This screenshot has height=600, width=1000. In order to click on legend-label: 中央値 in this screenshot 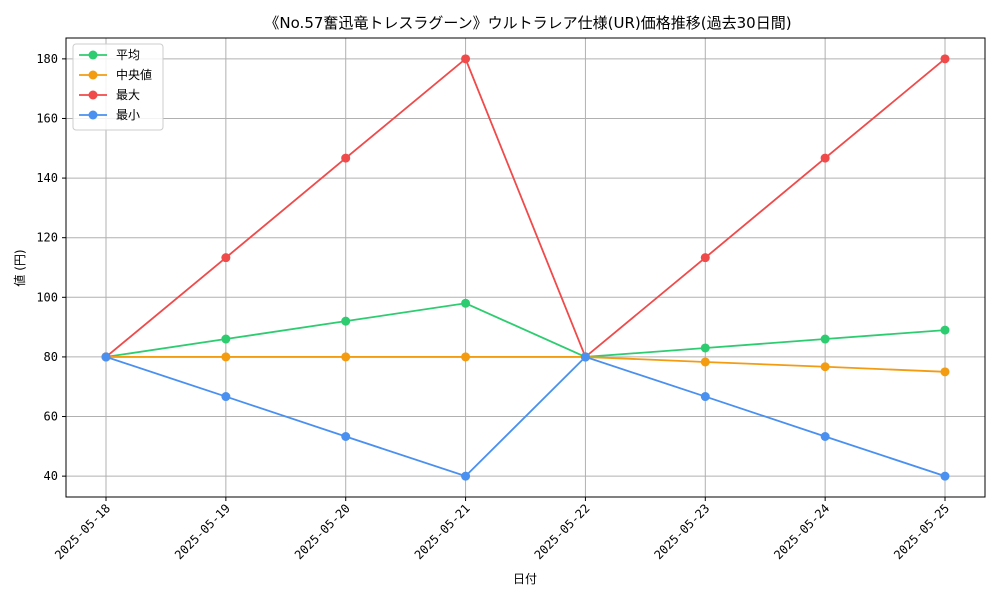, I will do `click(134, 74)`.